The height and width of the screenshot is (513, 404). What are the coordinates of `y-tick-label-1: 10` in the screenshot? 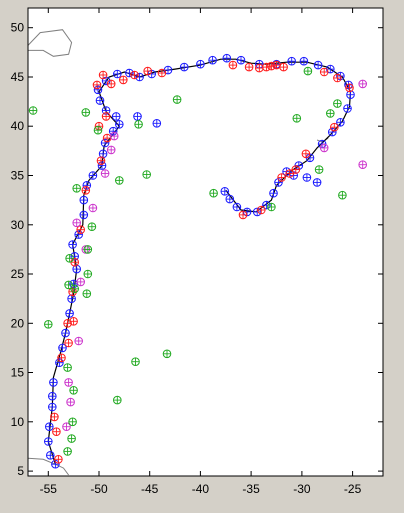 It's located at (18, 422).